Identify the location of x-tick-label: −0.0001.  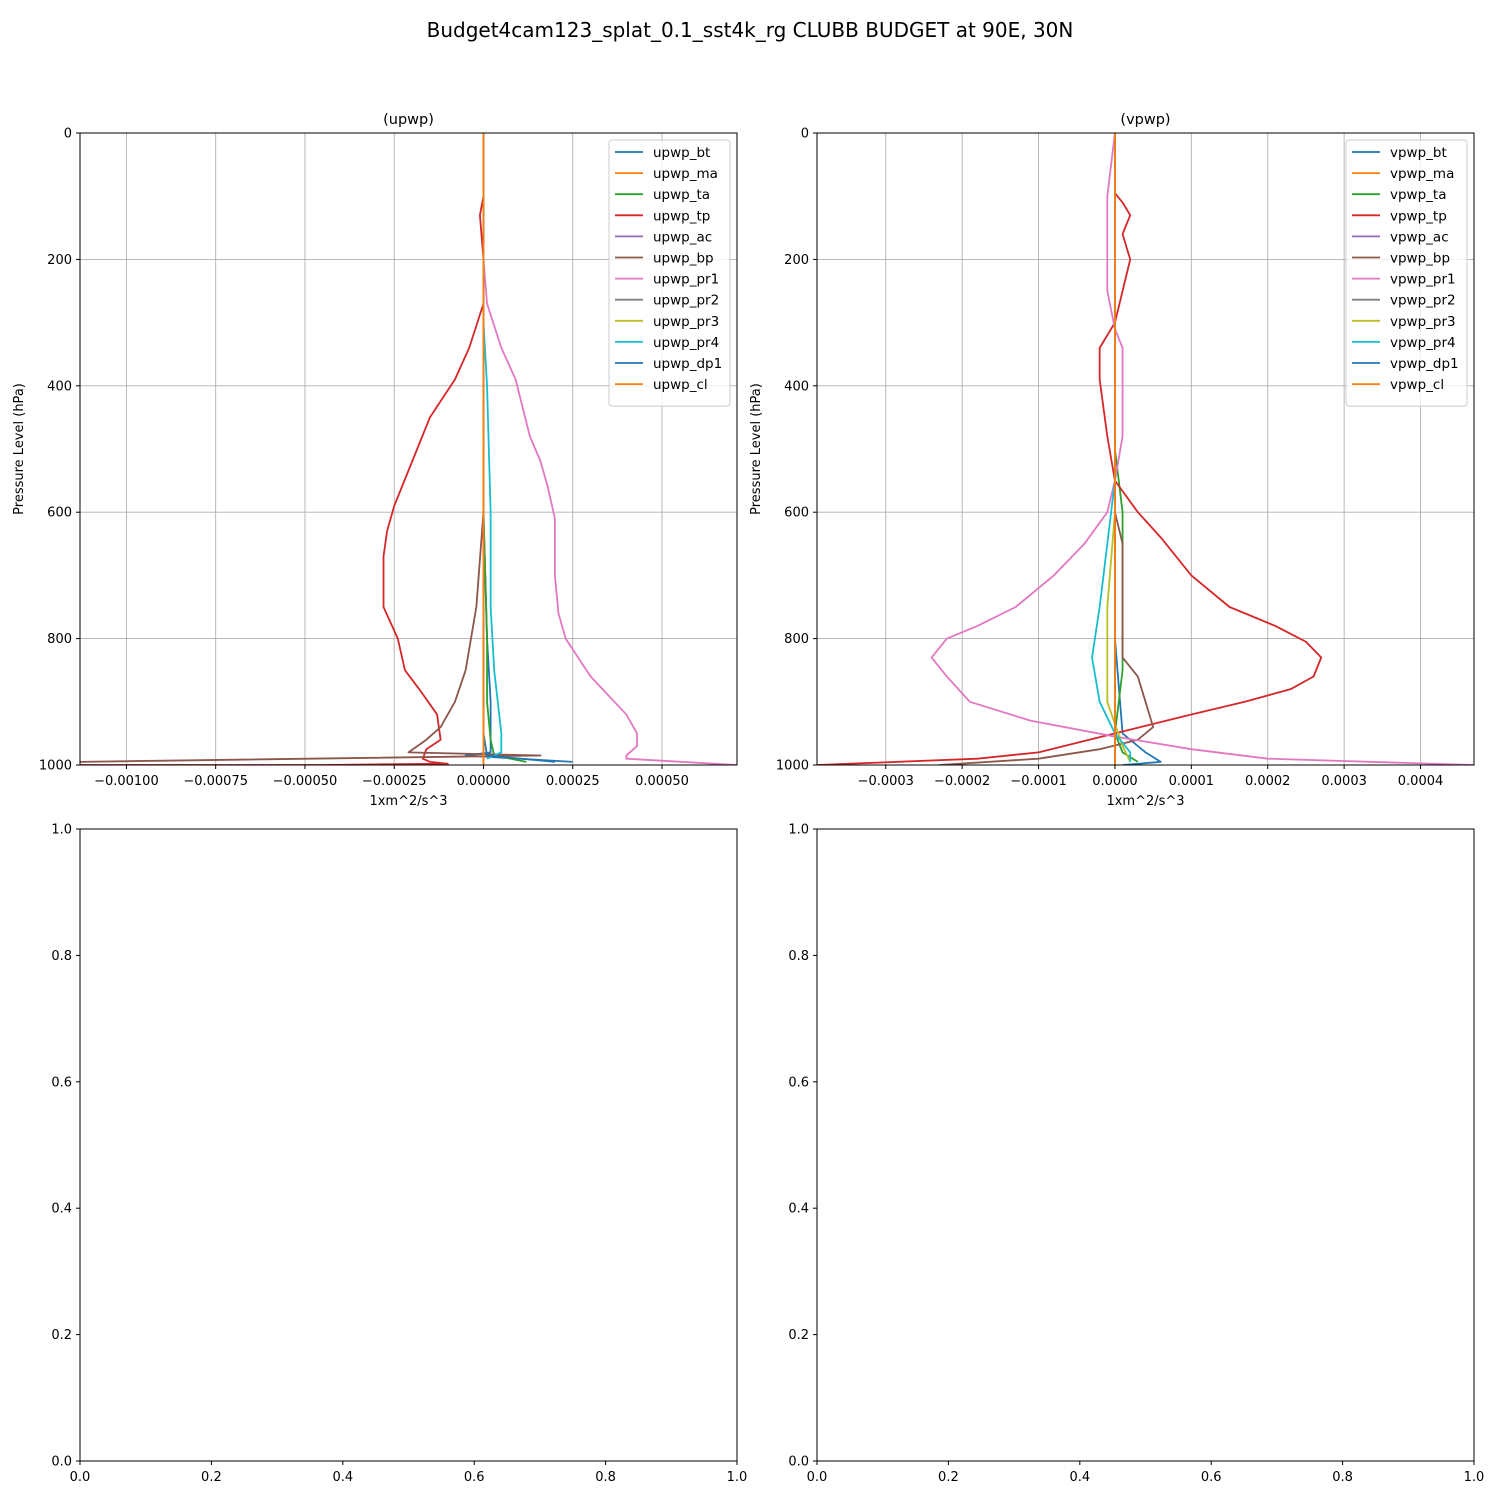
(1038, 781).